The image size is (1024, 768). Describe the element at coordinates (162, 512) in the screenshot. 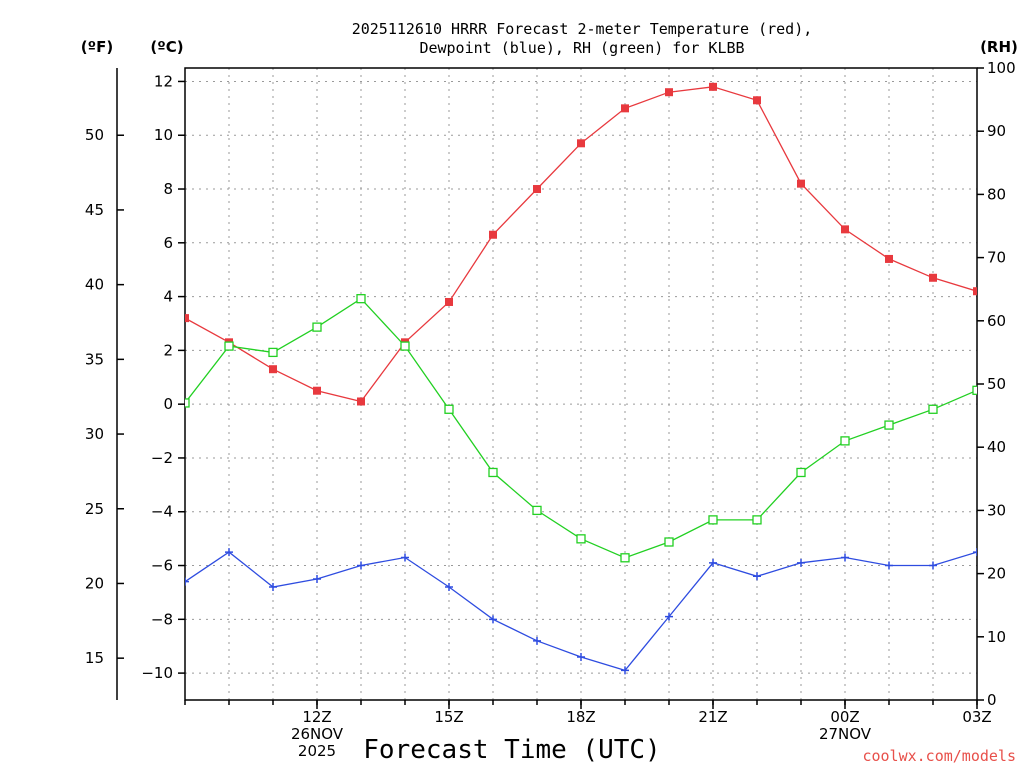

I see `celsius-tick-label: −4` at that location.